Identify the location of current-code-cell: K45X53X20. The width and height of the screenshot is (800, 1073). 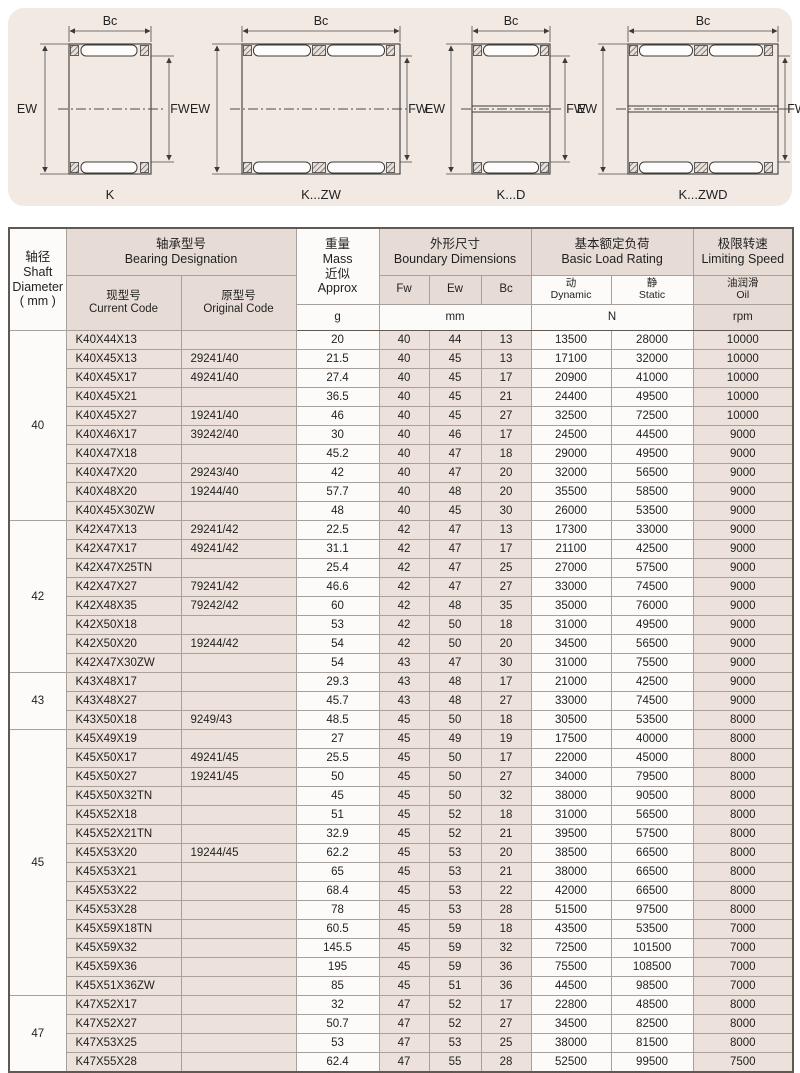
(123, 853).